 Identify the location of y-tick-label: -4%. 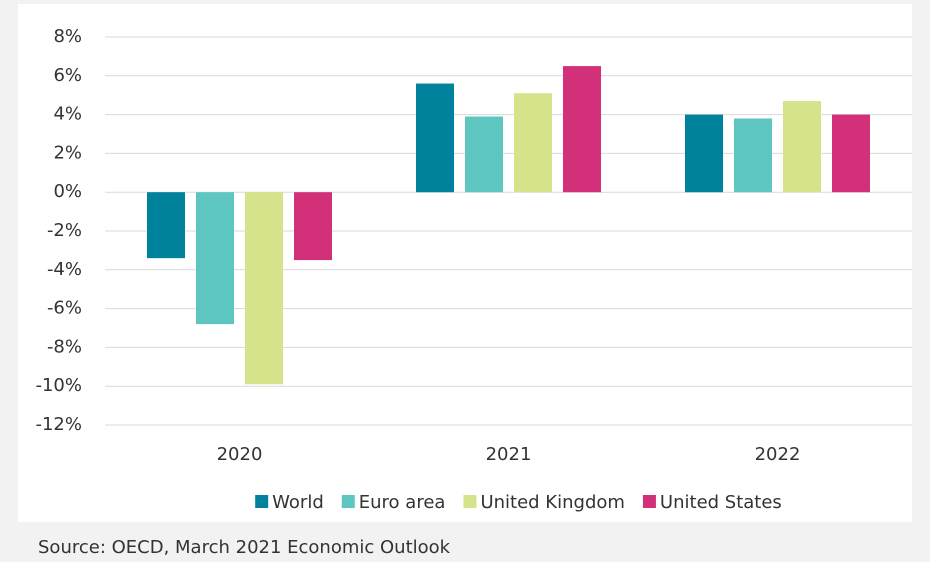
(64, 269).